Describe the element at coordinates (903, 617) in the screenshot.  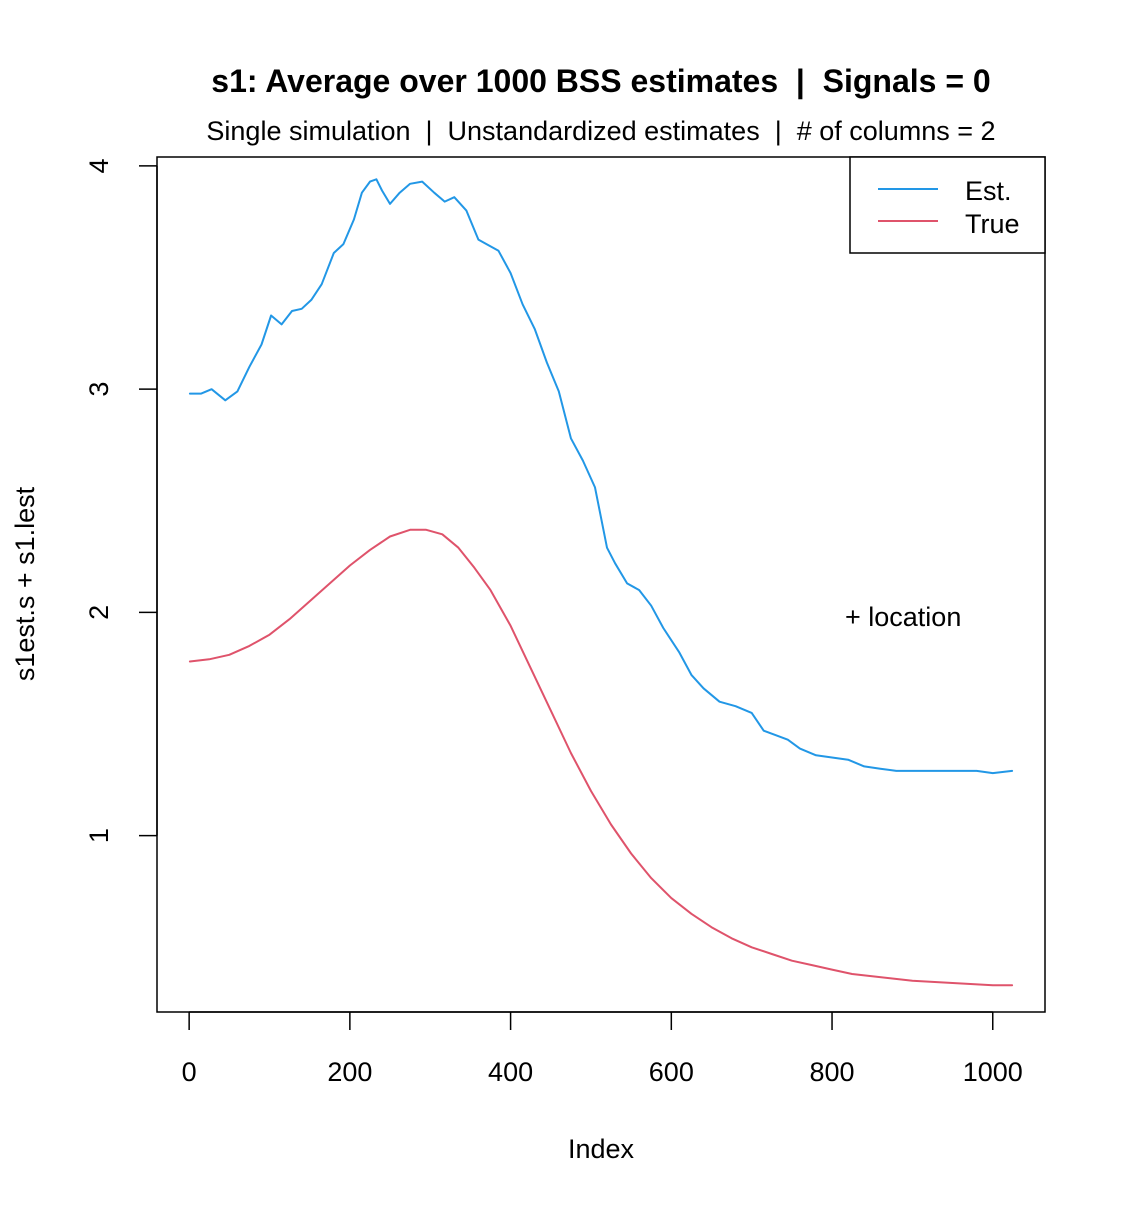
I see `location-annotation: + location` at that location.